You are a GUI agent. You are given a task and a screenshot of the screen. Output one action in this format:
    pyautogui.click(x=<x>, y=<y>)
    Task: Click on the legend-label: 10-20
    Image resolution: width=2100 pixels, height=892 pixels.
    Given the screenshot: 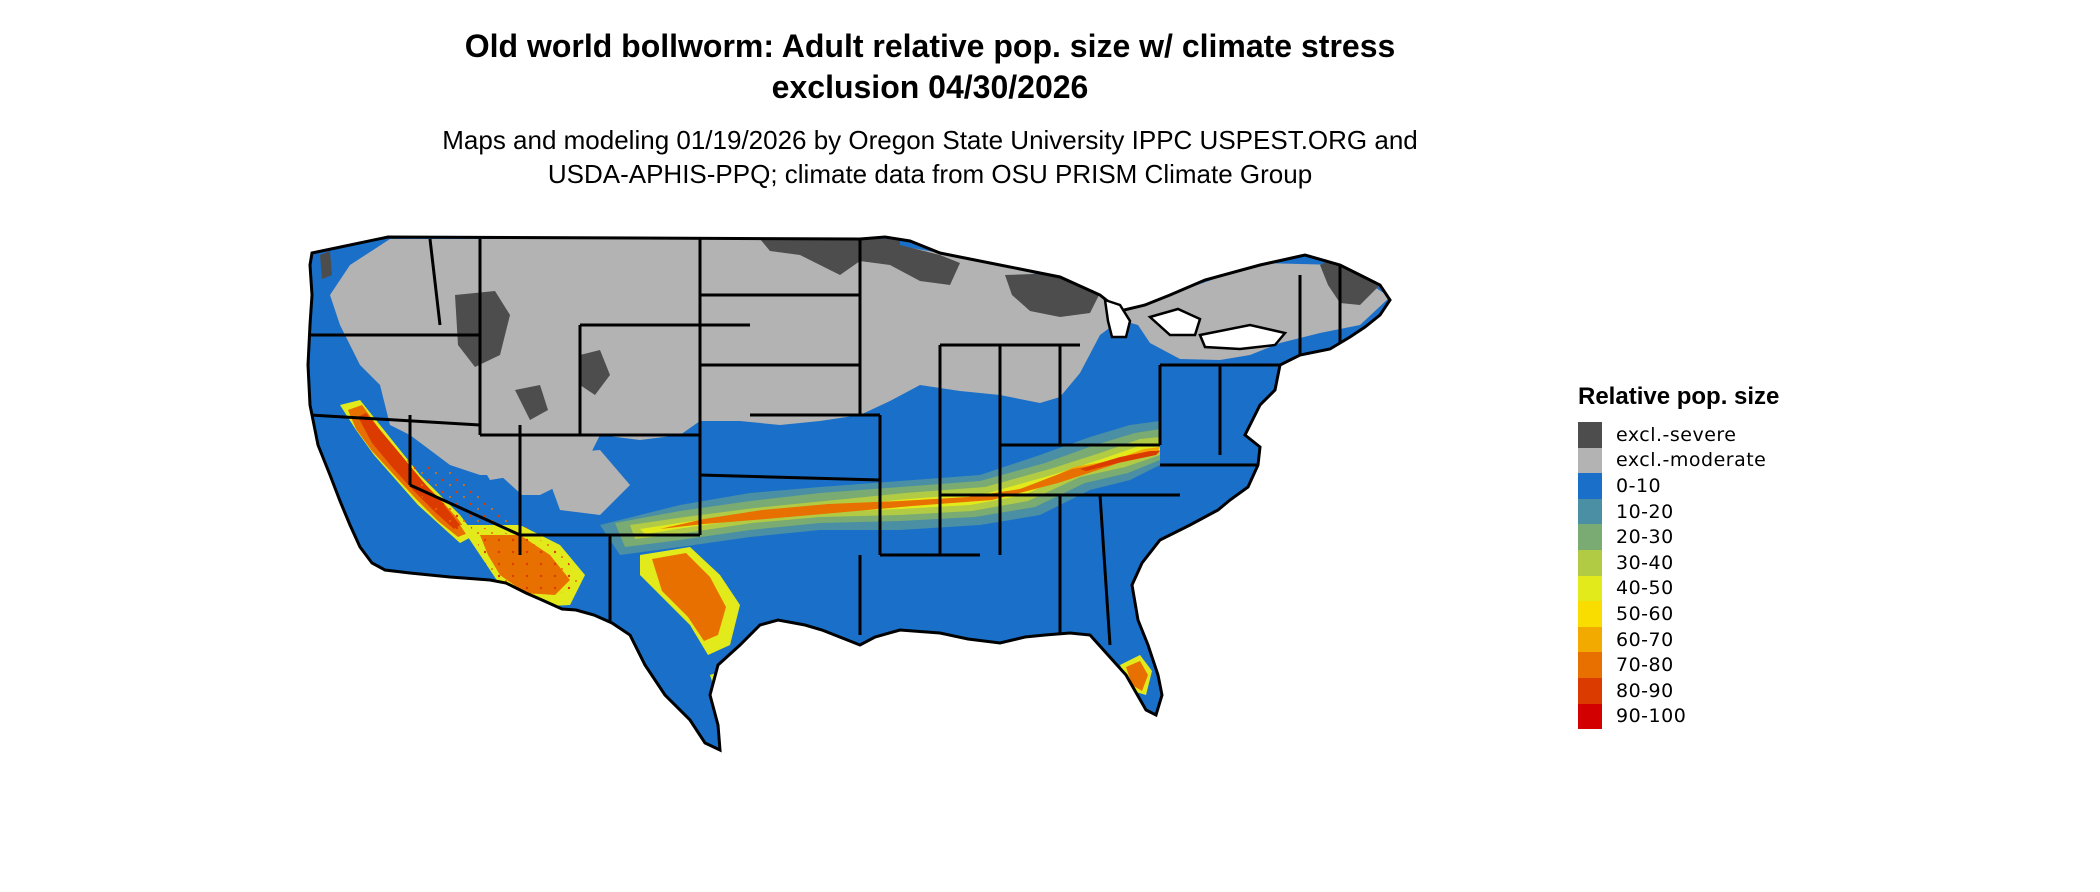 What is the action you would take?
    pyautogui.click(x=1645, y=511)
    